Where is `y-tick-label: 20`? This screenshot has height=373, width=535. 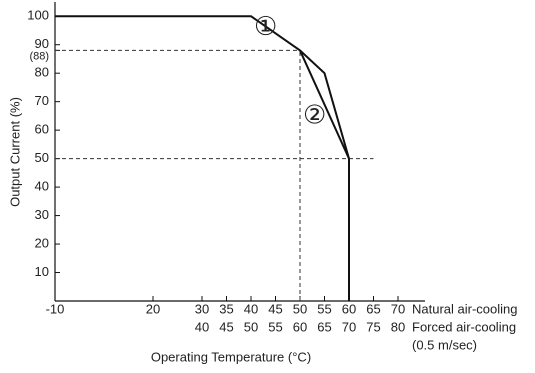
y-tick-label: 20 is located at coordinates (42, 242).